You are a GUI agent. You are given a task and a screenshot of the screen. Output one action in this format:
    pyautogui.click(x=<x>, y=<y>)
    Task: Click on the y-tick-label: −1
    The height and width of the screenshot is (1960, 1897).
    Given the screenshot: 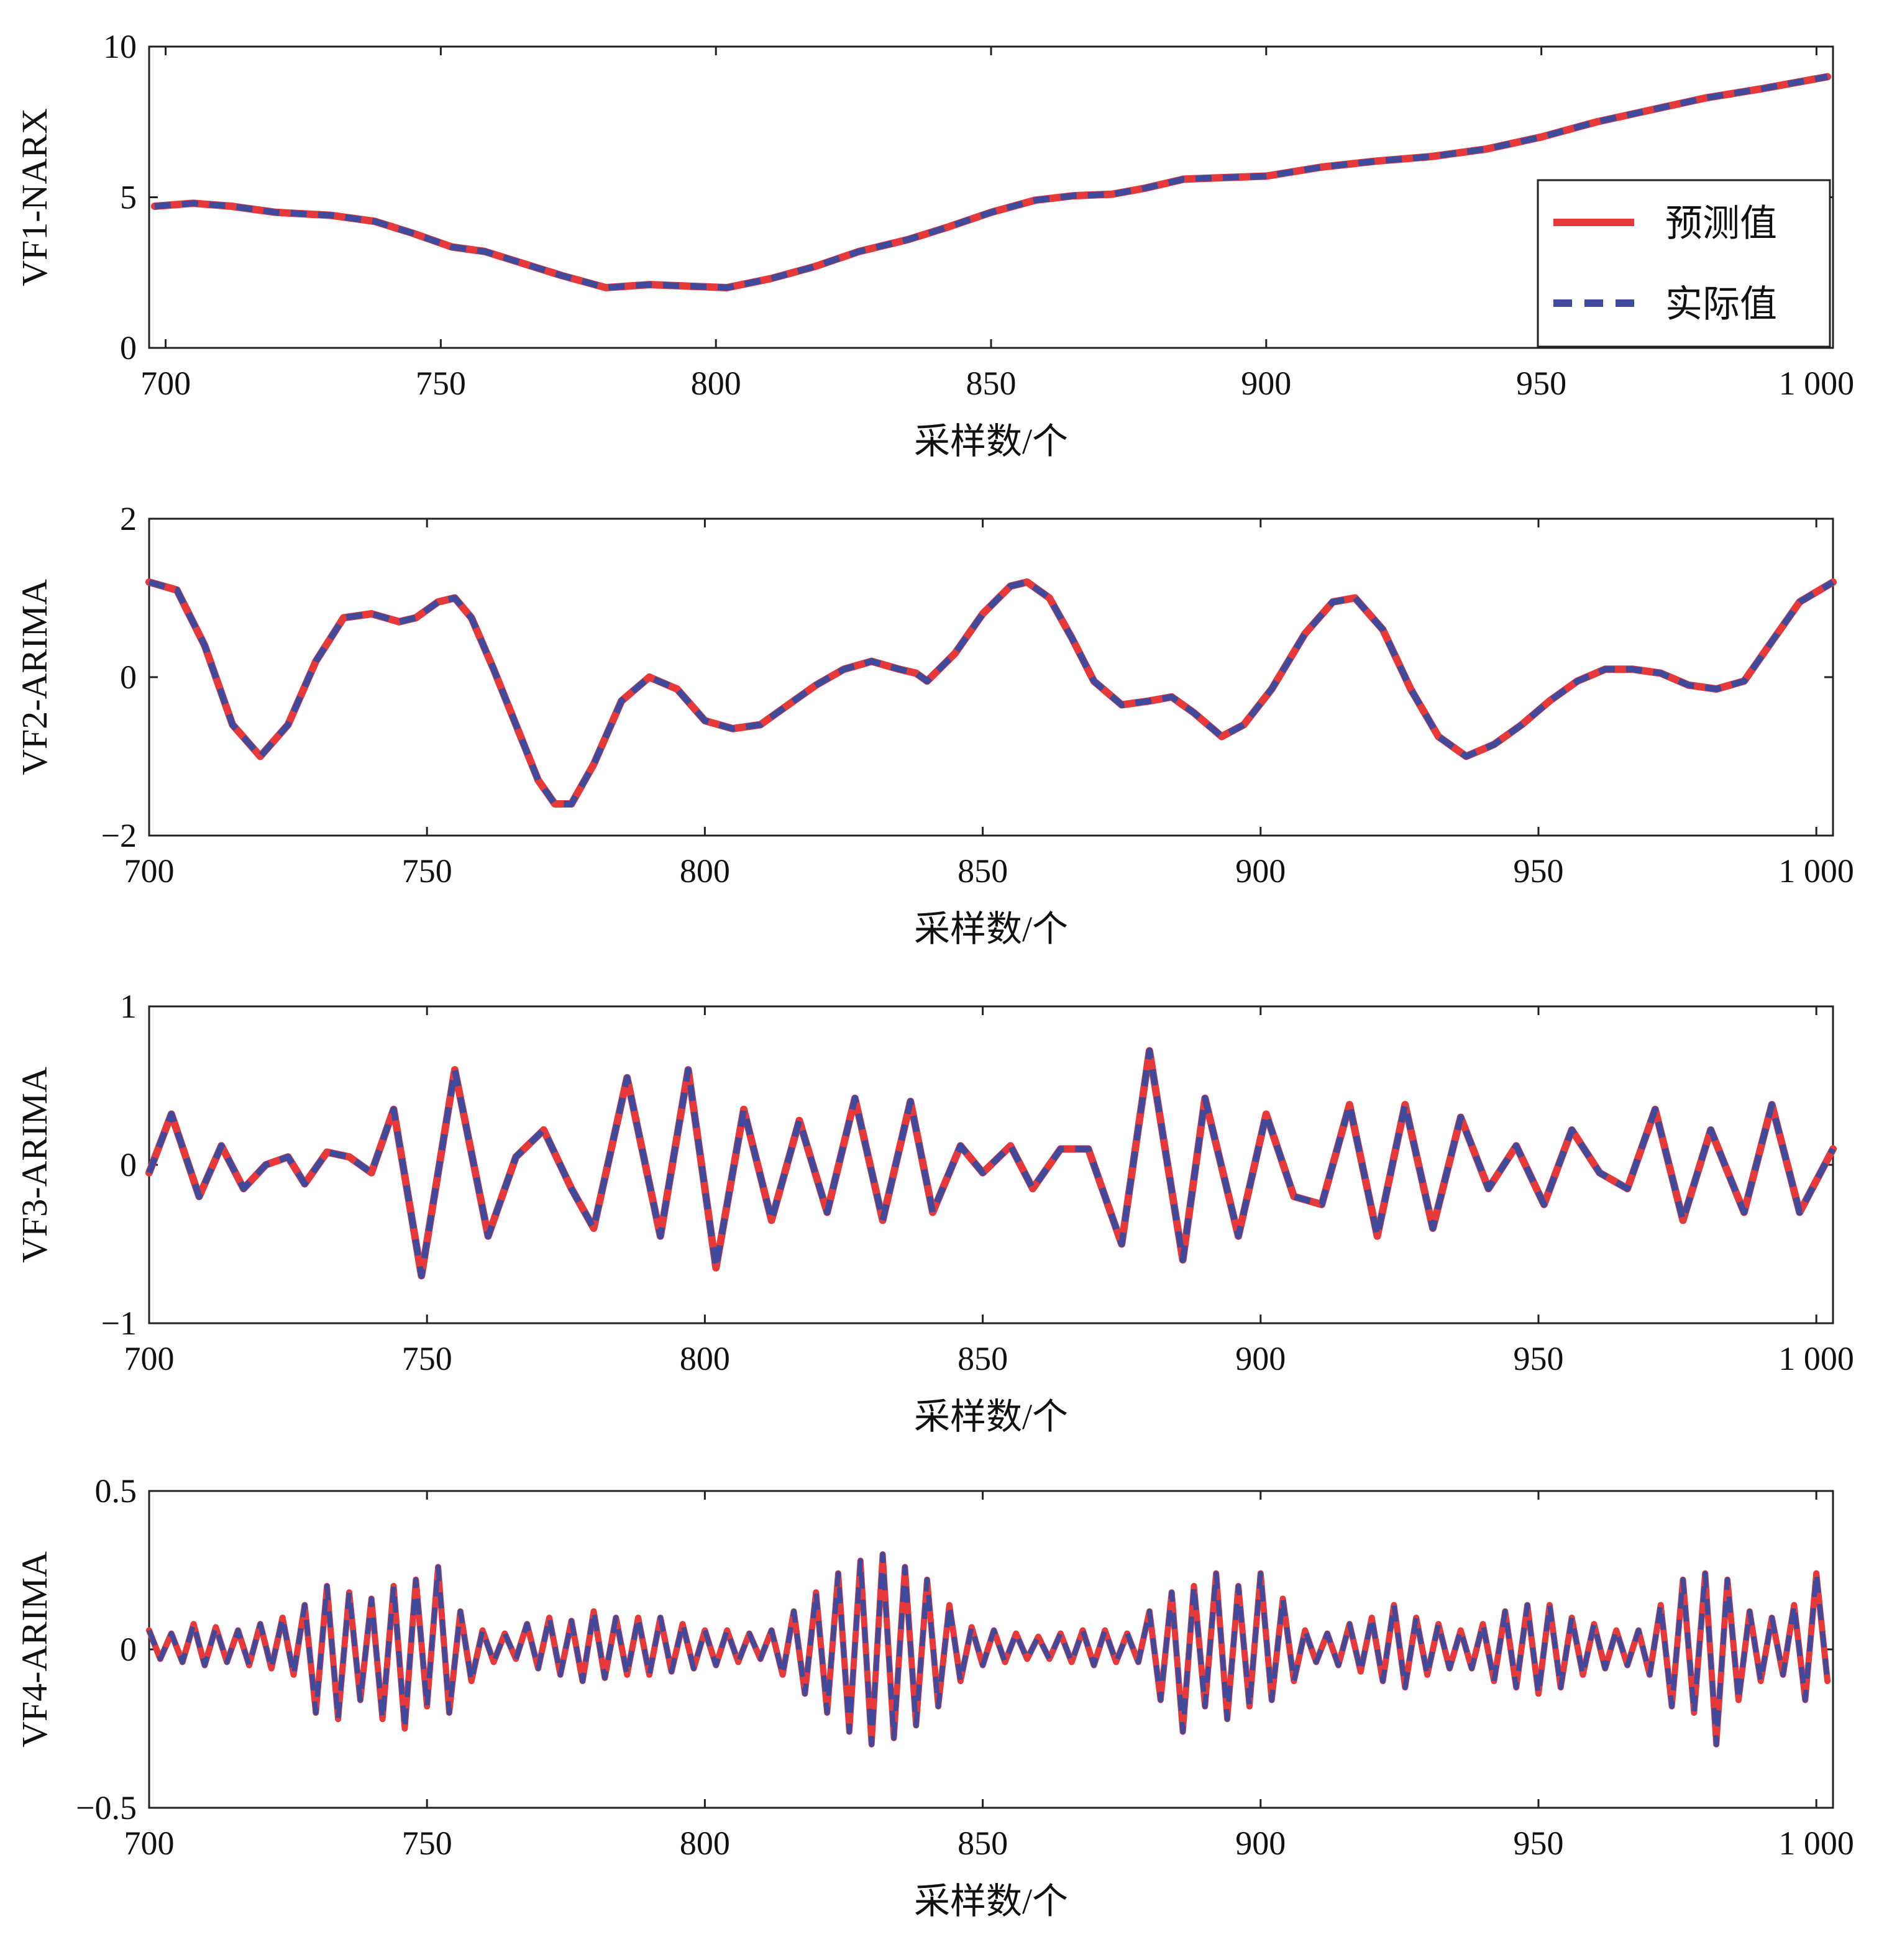 What is the action you would take?
    pyautogui.click(x=119, y=1323)
    